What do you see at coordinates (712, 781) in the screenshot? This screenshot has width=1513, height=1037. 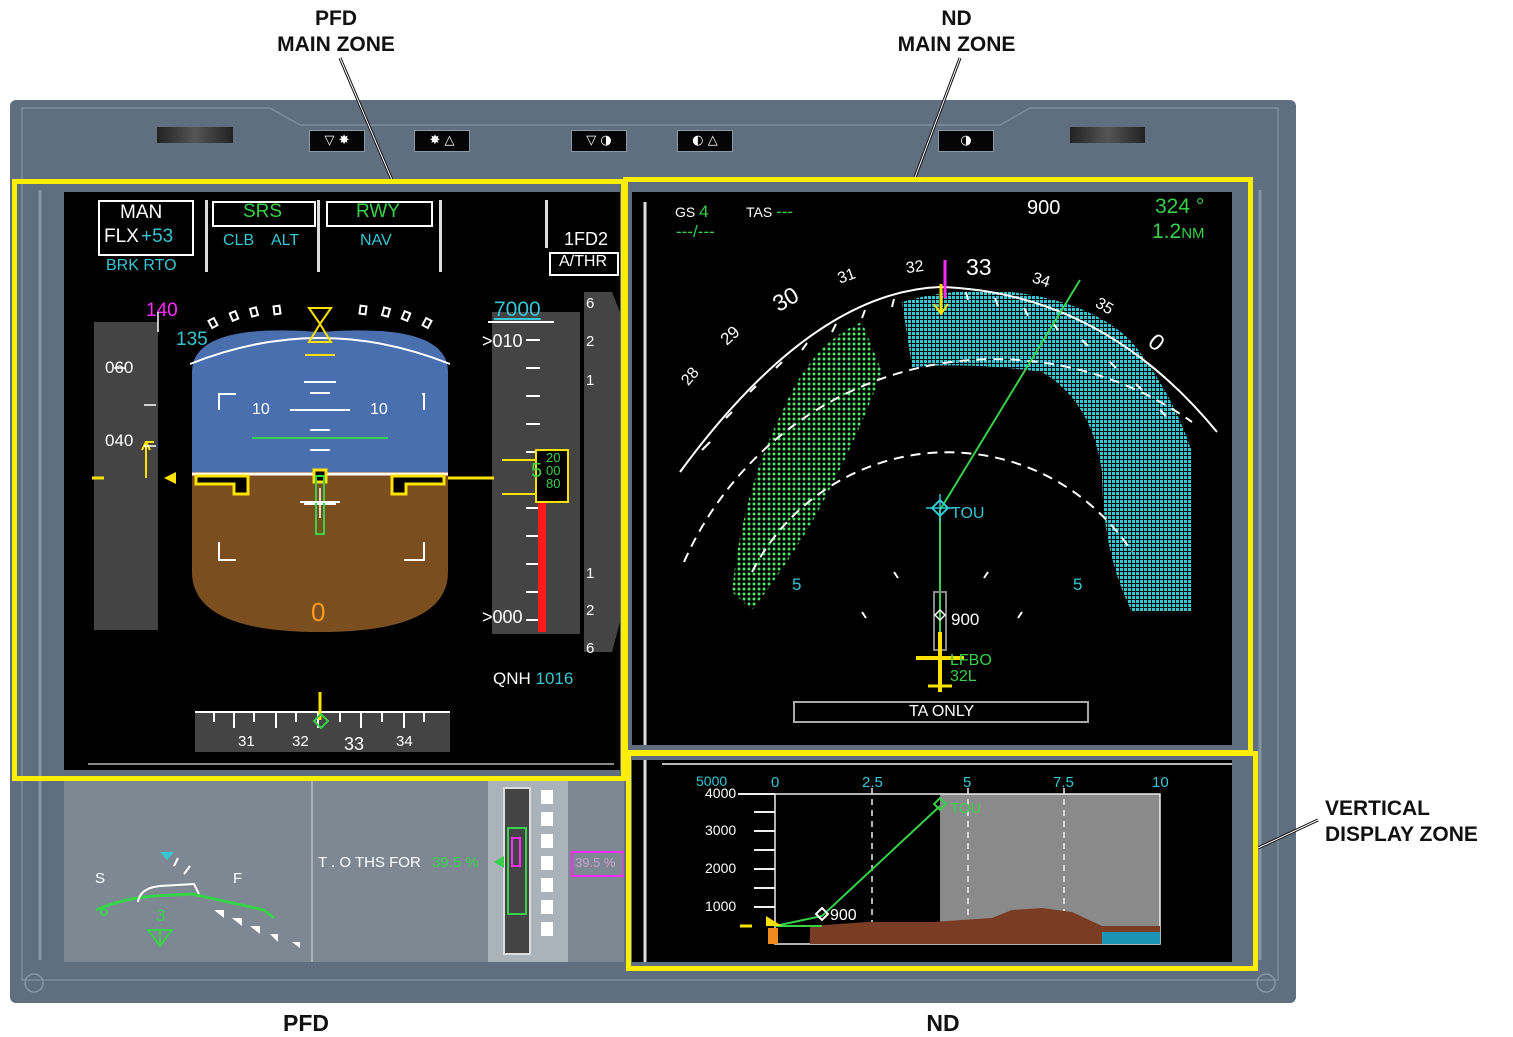 I see `vd-alt-top: 5000` at bounding box center [712, 781].